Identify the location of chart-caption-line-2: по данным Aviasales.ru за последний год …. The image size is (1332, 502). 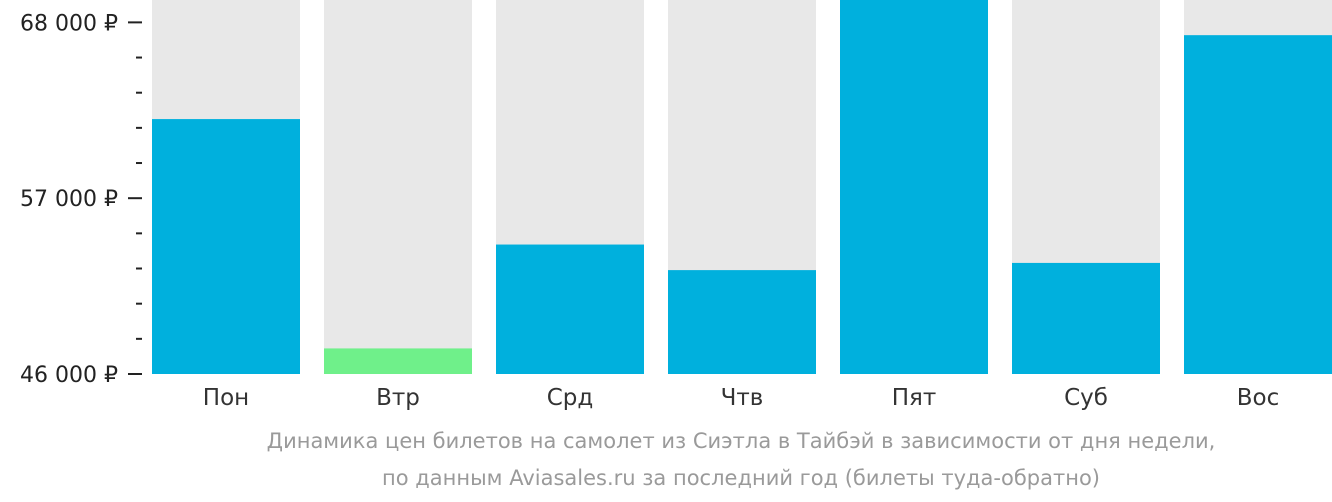
(741, 478).